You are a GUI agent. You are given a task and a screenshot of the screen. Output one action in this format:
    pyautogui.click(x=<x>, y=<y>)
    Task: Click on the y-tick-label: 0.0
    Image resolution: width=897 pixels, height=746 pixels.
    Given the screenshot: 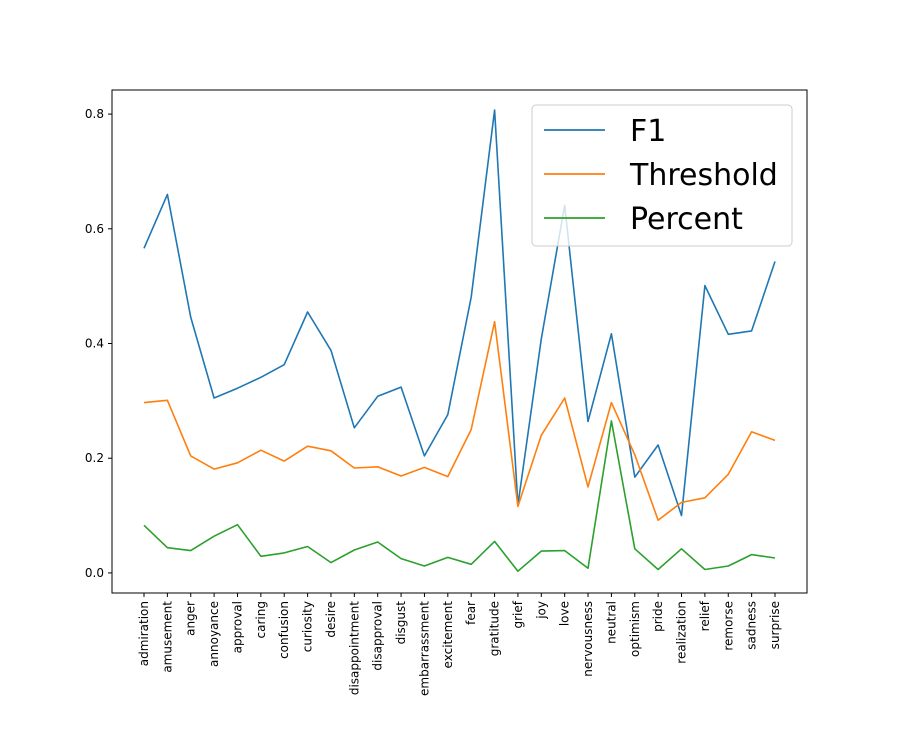 What is the action you would take?
    pyautogui.click(x=94, y=573)
    